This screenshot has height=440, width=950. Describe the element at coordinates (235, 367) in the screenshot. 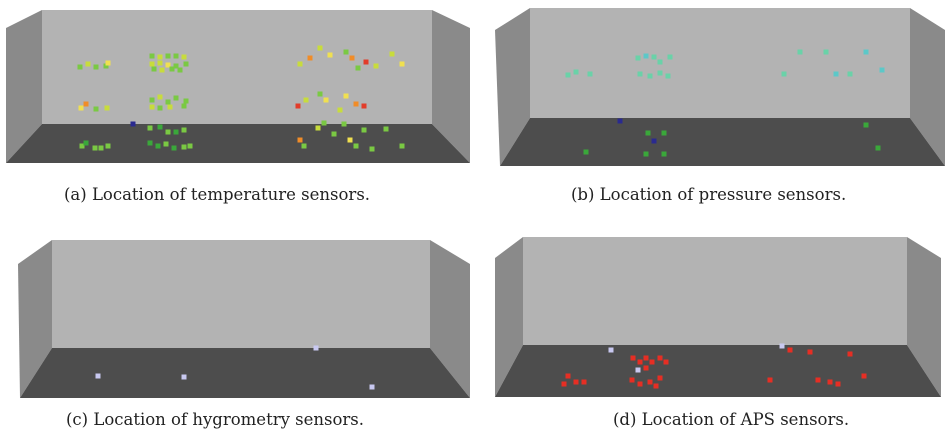

I see `hygrometry-sensors` at that location.